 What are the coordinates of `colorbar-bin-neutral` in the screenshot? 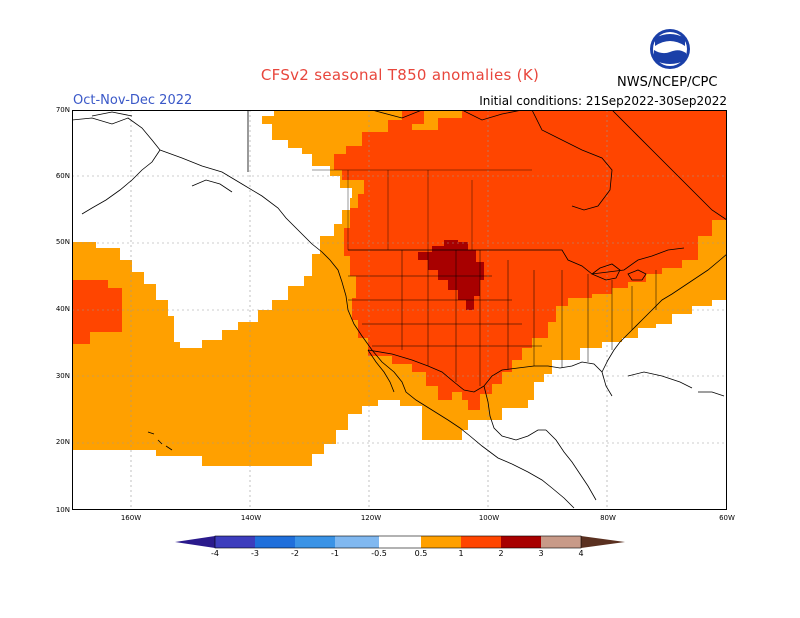 It's located at (400, 542).